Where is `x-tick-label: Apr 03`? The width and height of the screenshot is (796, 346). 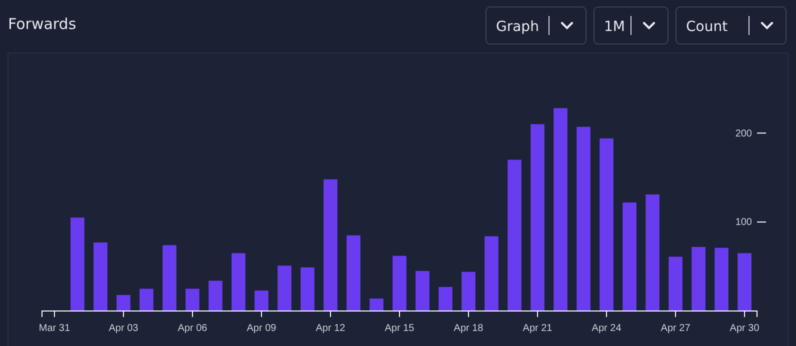 x-tick-label: Apr 03 is located at coordinates (123, 328).